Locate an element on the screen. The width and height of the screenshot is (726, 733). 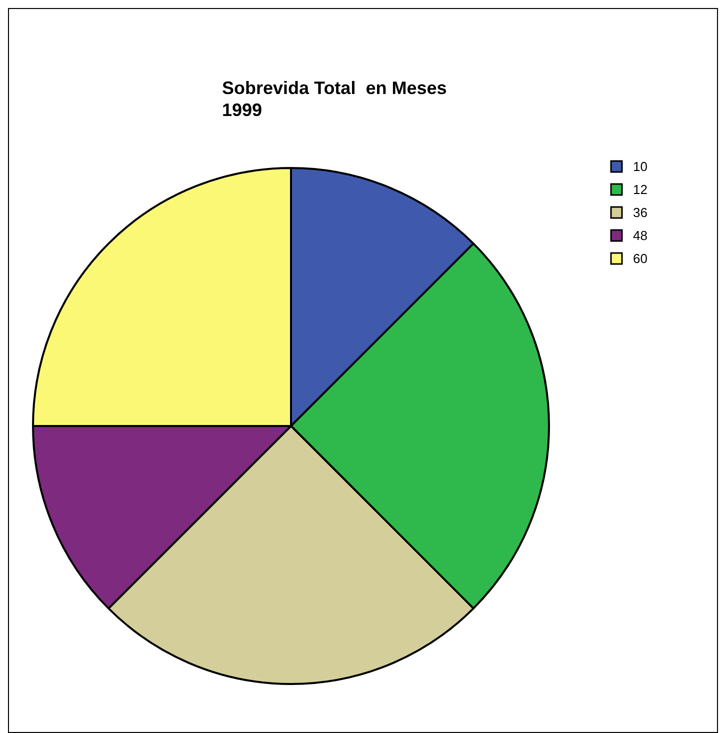
legend-label: 10 is located at coordinates (640, 166).